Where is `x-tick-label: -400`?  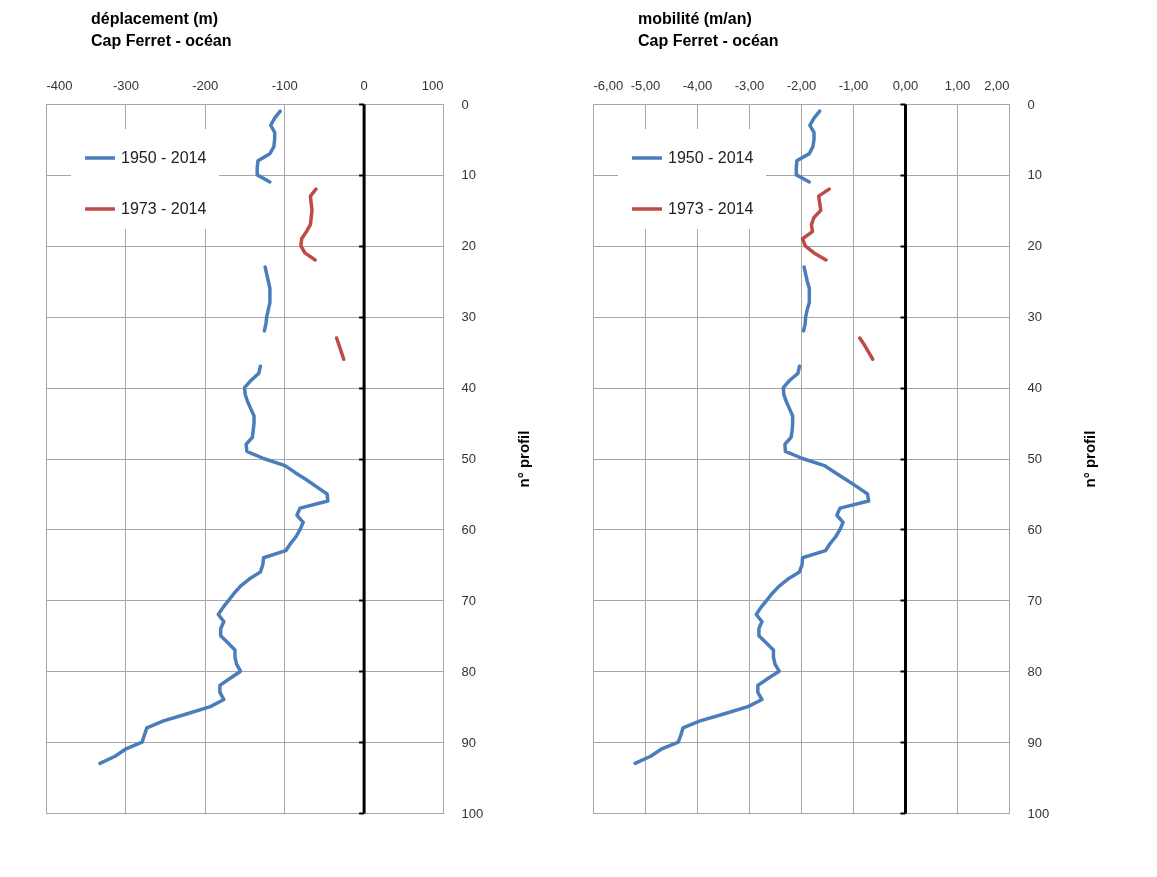 x-tick-label: -400 is located at coordinates (59, 85).